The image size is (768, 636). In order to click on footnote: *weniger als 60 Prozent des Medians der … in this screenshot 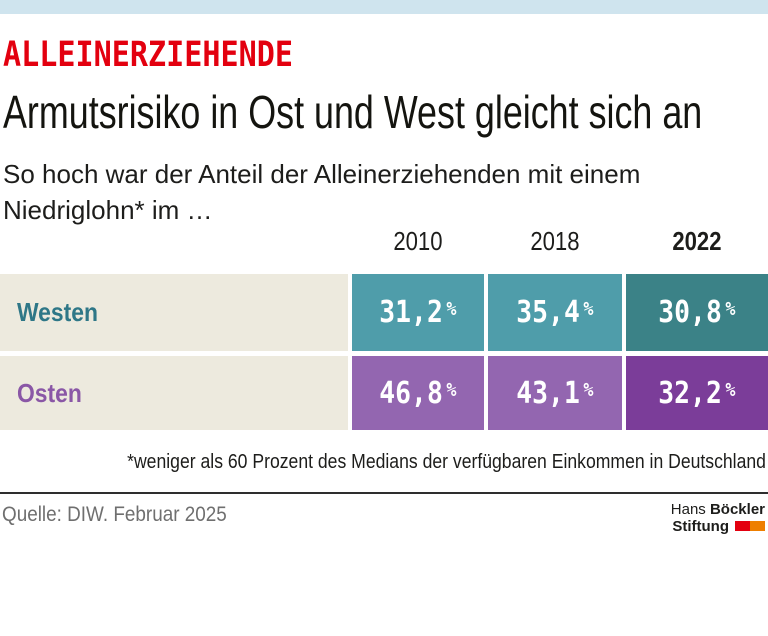, I will do `click(446, 462)`.